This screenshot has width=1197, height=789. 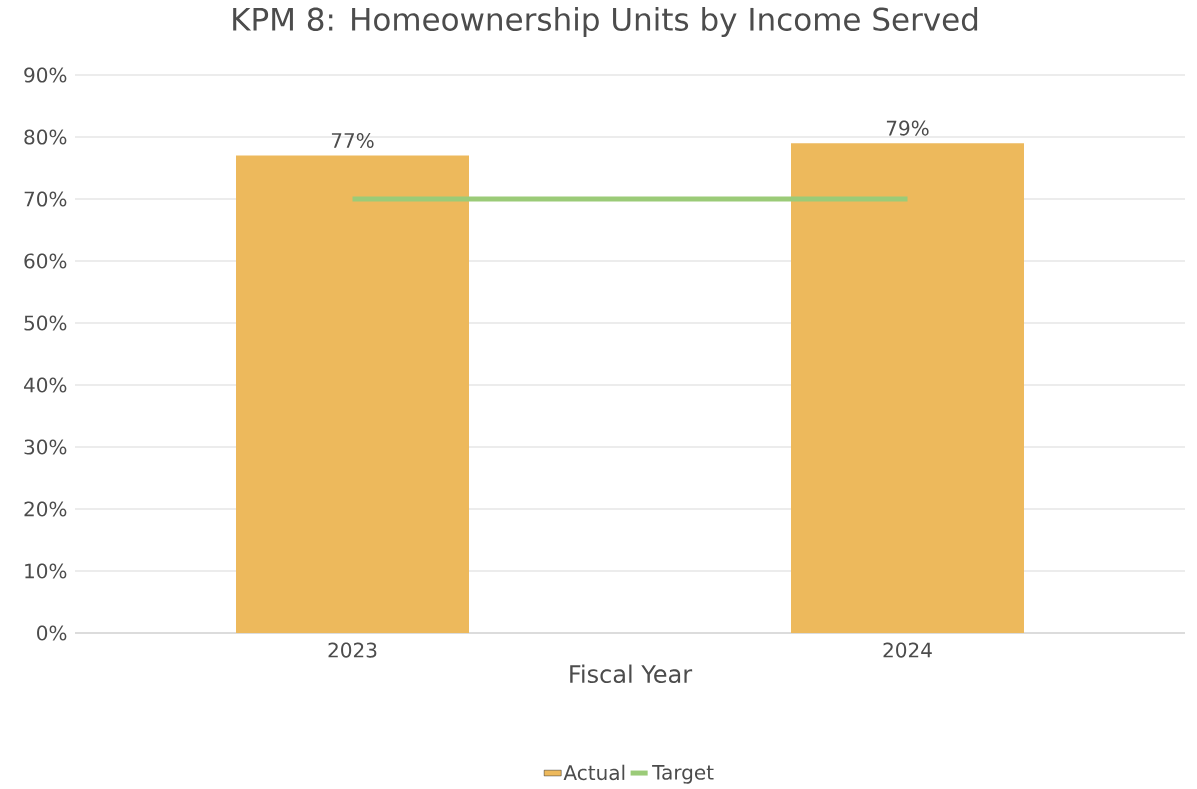 I want to click on chart-title: KPM 8: Homeownership Units by Income Served, so click(x=605, y=21).